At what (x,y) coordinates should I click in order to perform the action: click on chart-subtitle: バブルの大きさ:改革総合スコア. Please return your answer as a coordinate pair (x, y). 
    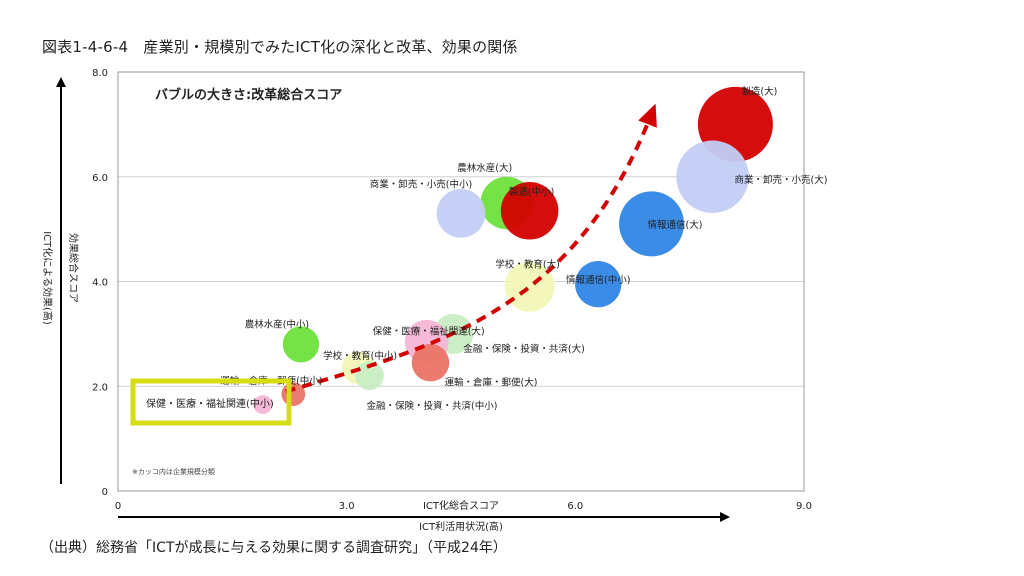
    Looking at the image, I should click on (248, 95).